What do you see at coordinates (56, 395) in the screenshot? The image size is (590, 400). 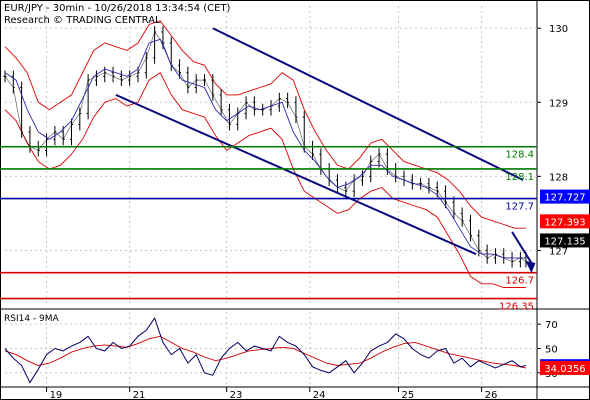 I see `date-tick-label: 19` at bounding box center [56, 395].